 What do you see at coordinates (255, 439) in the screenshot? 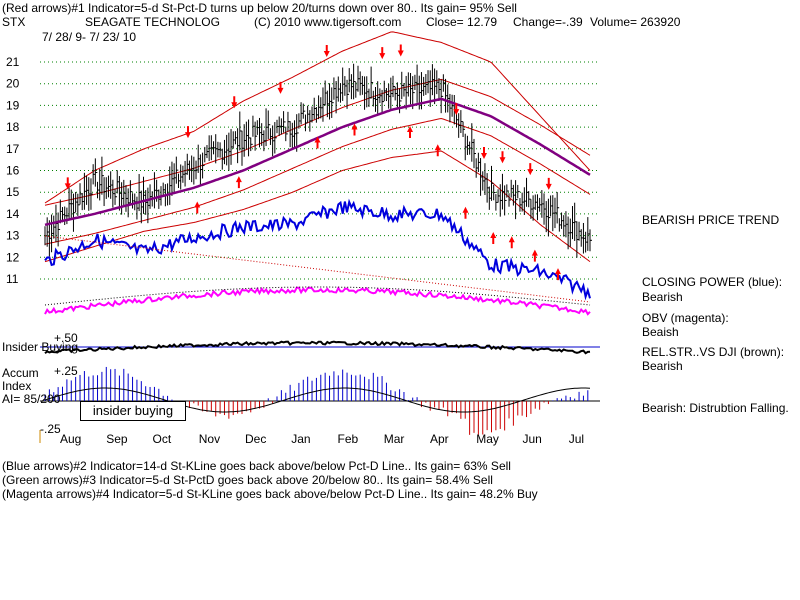
I see `x-month-label: Dec` at bounding box center [255, 439].